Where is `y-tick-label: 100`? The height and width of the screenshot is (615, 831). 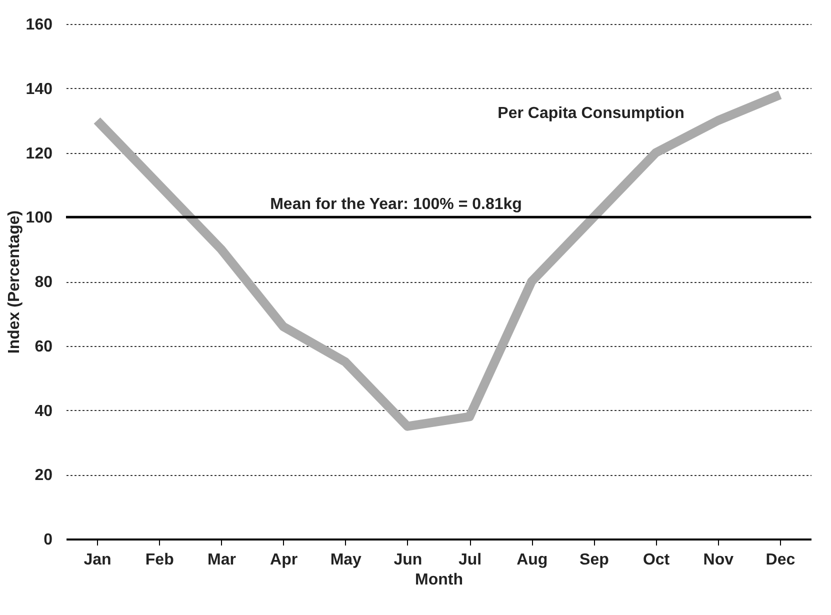
y-tick-label: 100 is located at coordinates (39, 218).